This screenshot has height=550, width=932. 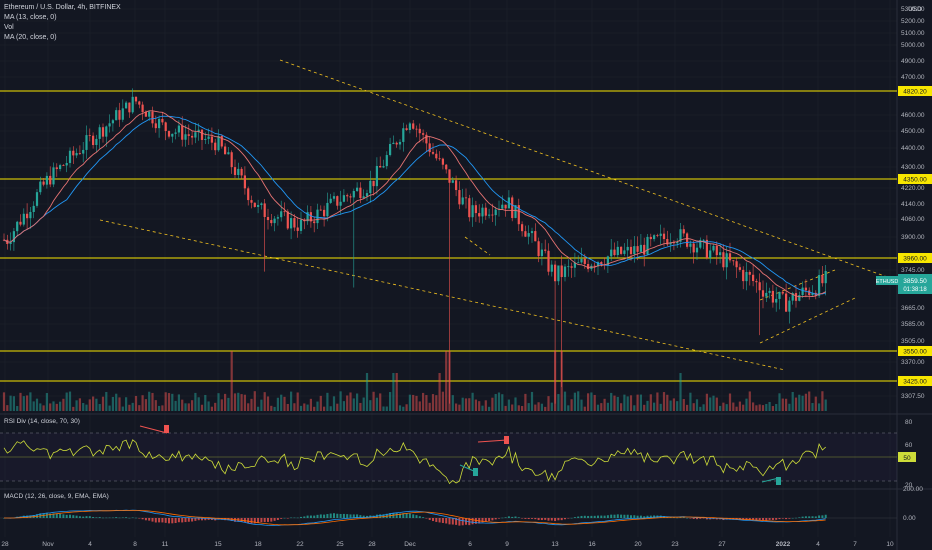 I want to click on price-tick-label: 3370.00, so click(x=913, y=362).